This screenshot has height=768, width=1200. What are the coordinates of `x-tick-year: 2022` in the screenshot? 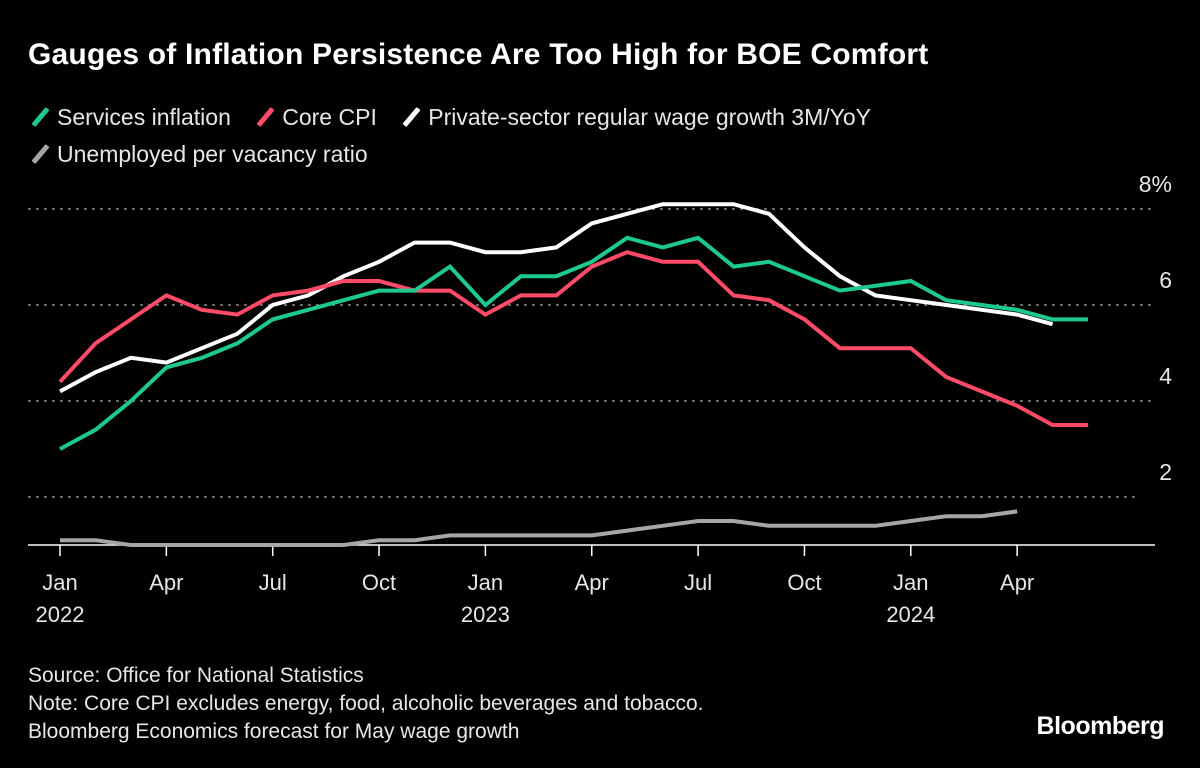 It's located at (60, 614).